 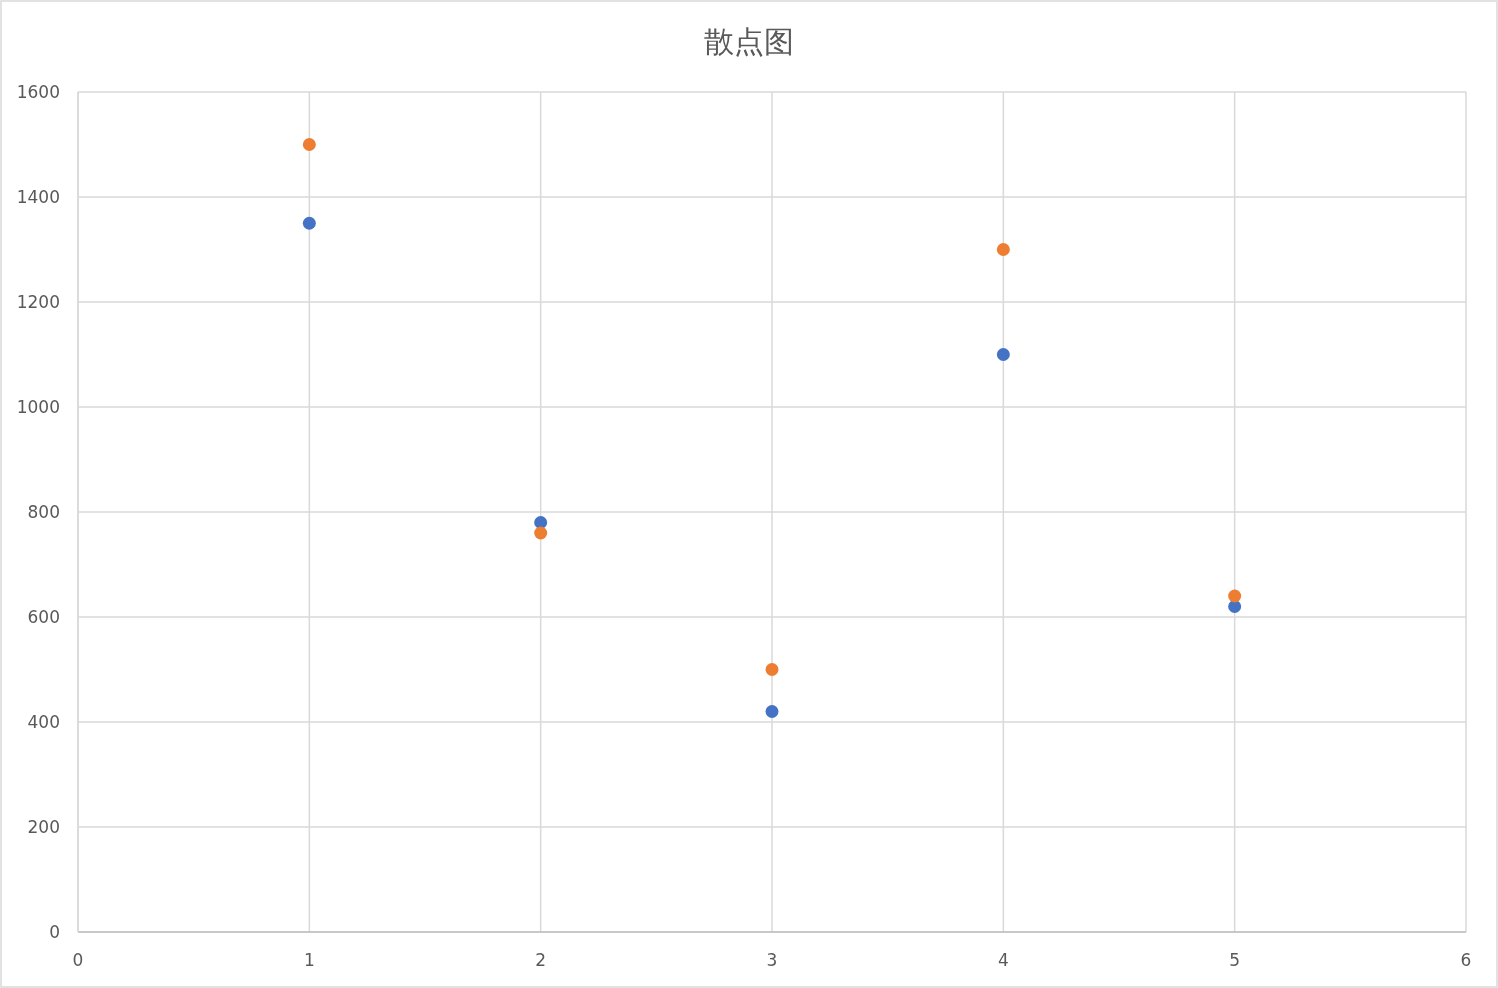 I want to click on x-tick-label: 4, so click(x=1003, y=960).